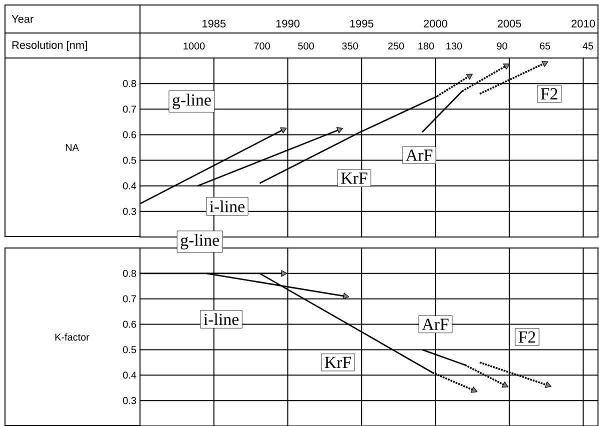 Image resolution: width=599 pixels, height=426 pixels. Describe the element at coordinates (191, 102) in the screenshot. I see `text: g-line` at that location.